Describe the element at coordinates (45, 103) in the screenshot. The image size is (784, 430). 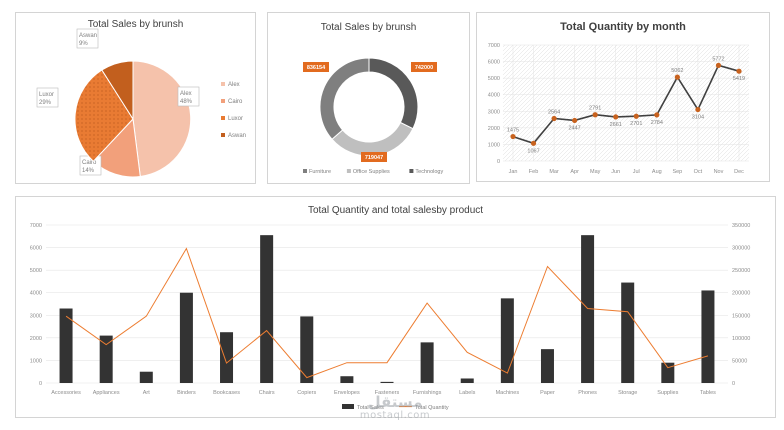
I see `pie-label-value: 29%` at that location.